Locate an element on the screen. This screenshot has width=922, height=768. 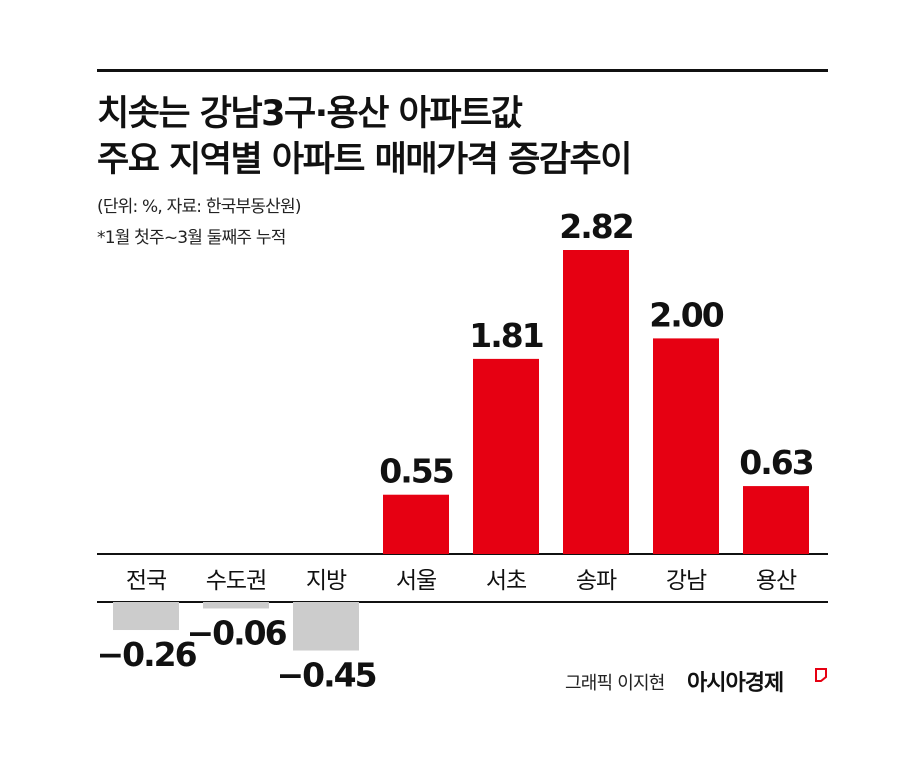
category-label: 송파 is located at coordinates (596, 581).